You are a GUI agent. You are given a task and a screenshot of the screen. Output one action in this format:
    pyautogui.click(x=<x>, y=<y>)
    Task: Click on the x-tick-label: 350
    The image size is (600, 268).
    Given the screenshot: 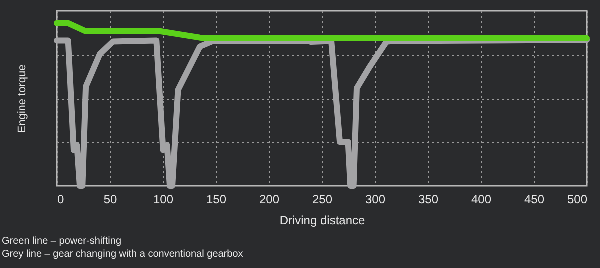 What is the action you would take?
    pyautogui.click(x=428, y=199)
    